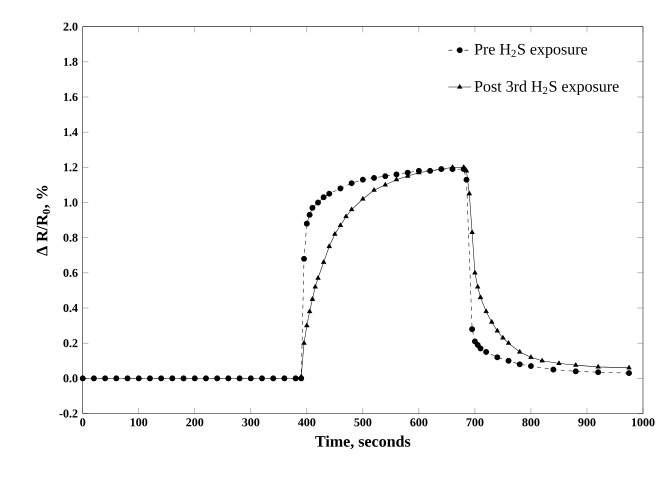  Describe the element at coordinates (70, 273) in the screenshot. I see `y-tick-label: 0.6` at that location.